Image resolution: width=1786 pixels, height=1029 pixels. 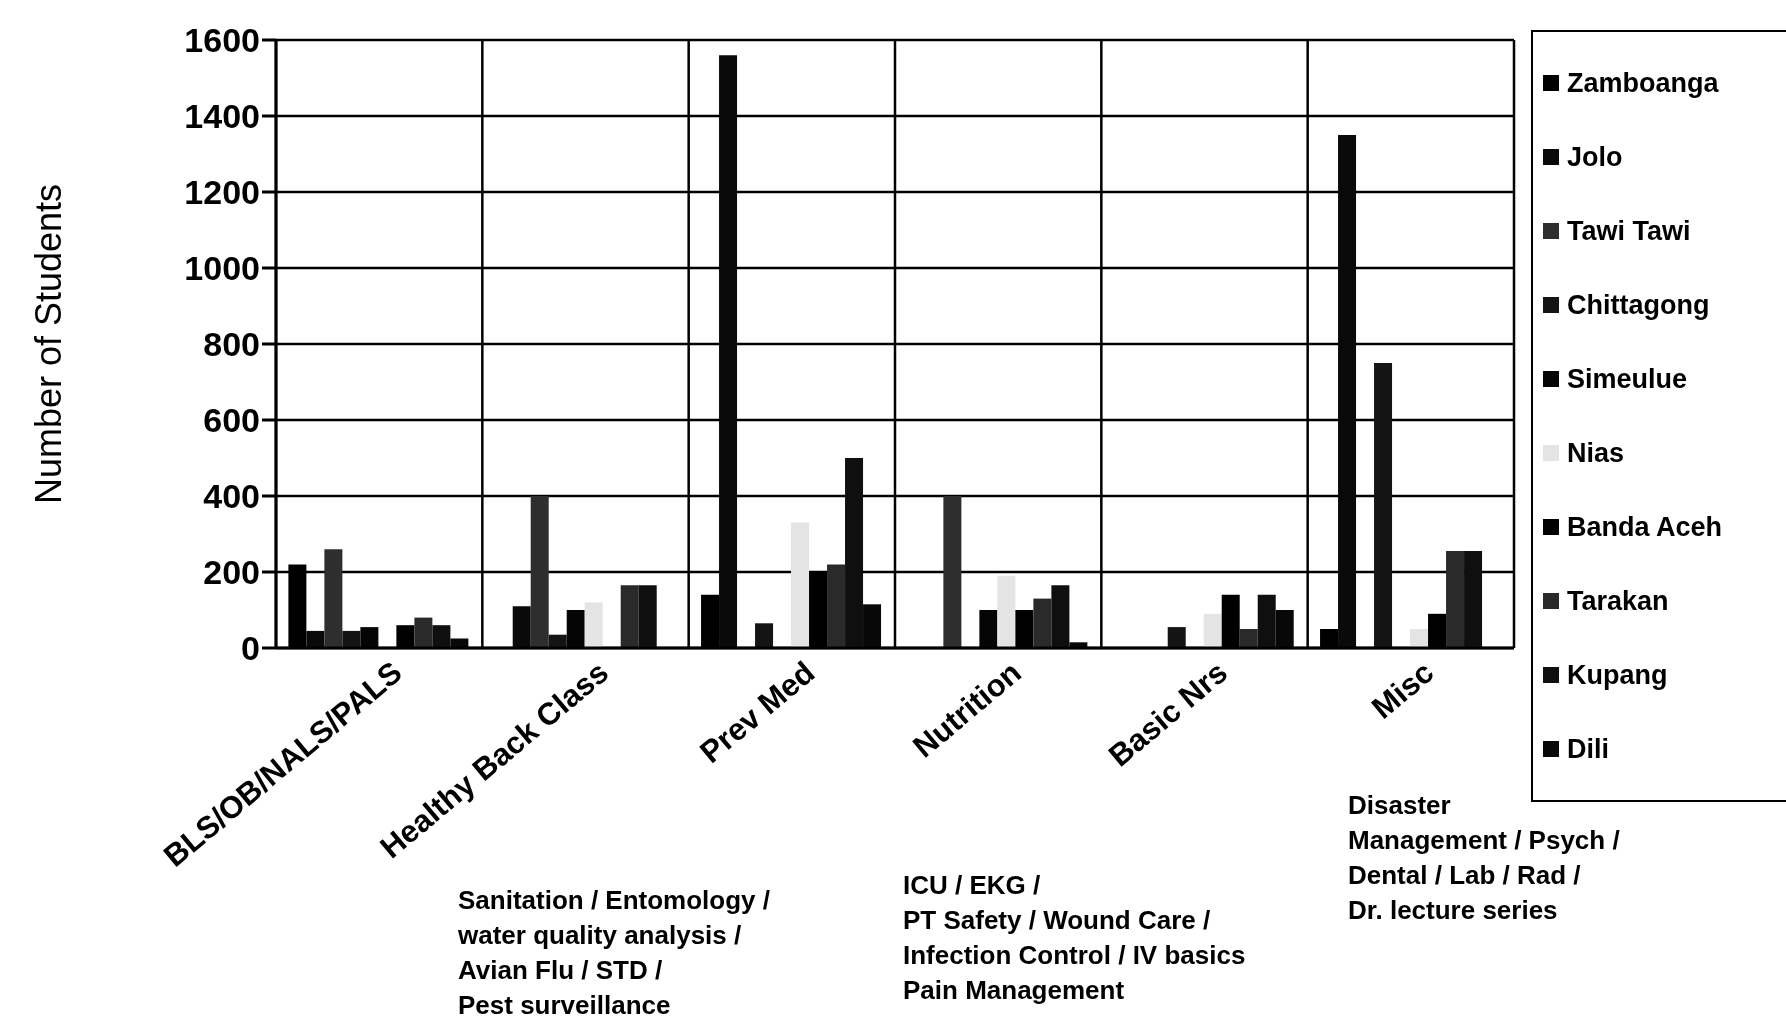 I want to click on y-tick-label: 400, so click(x=231, y=496).